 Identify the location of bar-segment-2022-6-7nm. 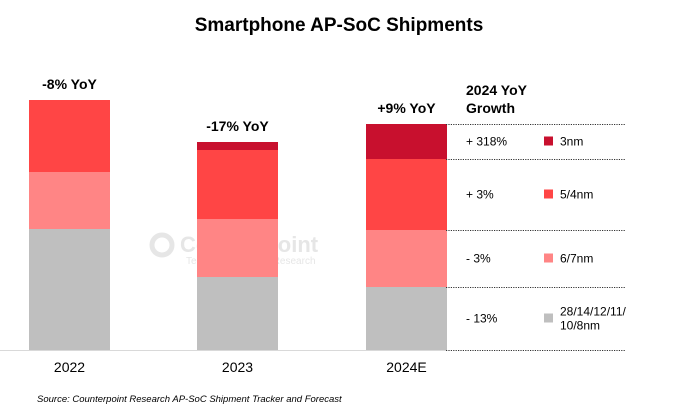
(69, 200).